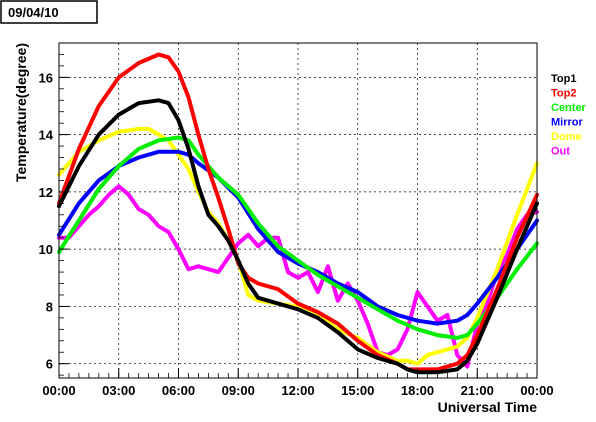  Describe the element at coordinates (49, 364) in the screenshot. I see `y-tick-label: 6` at that location.